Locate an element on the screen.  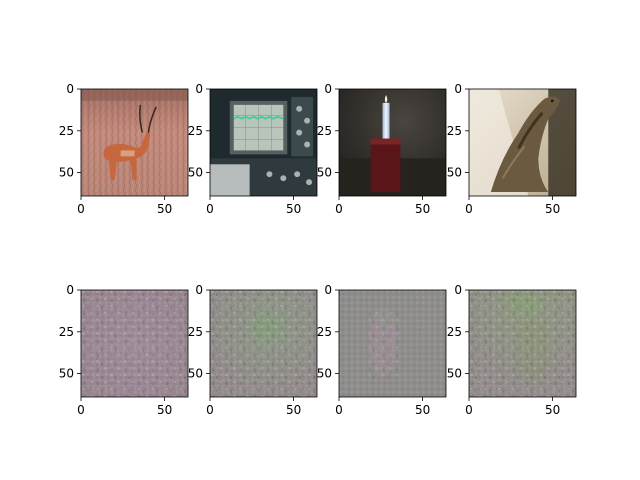
panel-0-2: 0 50 0 25 50 is located at coordinates (382, 149).